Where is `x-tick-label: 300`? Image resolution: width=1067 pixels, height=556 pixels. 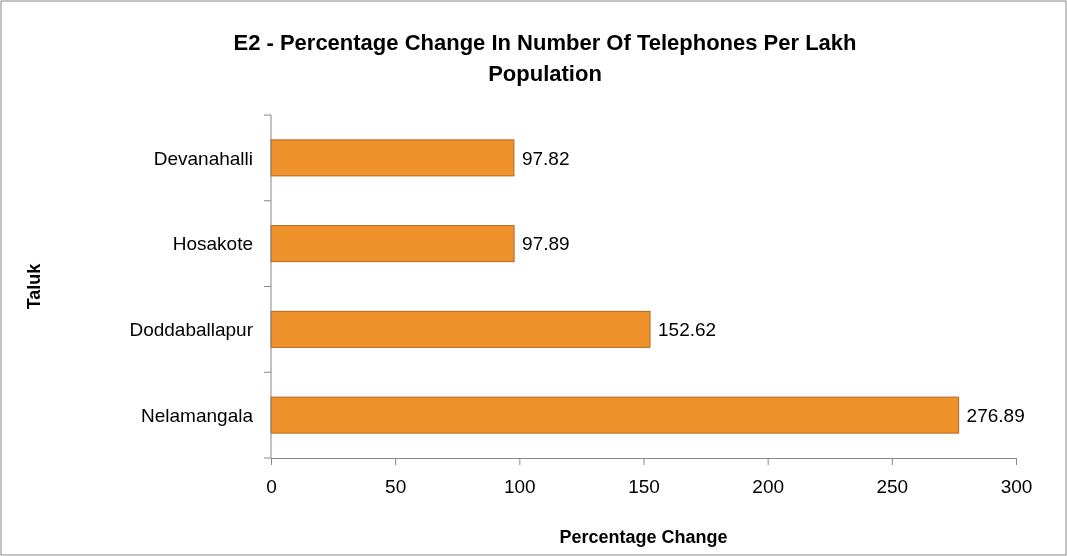
x-tick-label: 300 is located at coordinates (1016, 486).